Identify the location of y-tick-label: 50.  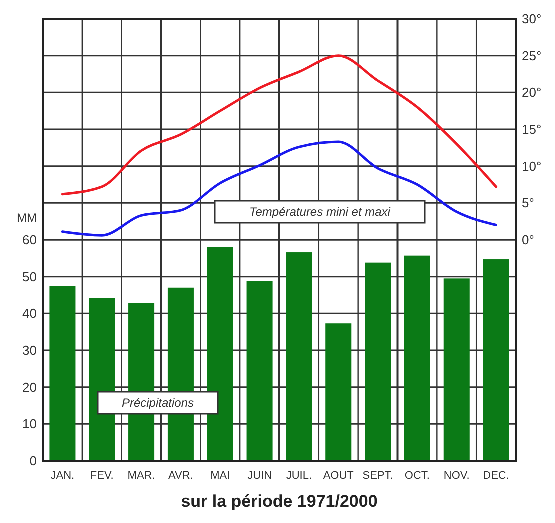
(29, 276).